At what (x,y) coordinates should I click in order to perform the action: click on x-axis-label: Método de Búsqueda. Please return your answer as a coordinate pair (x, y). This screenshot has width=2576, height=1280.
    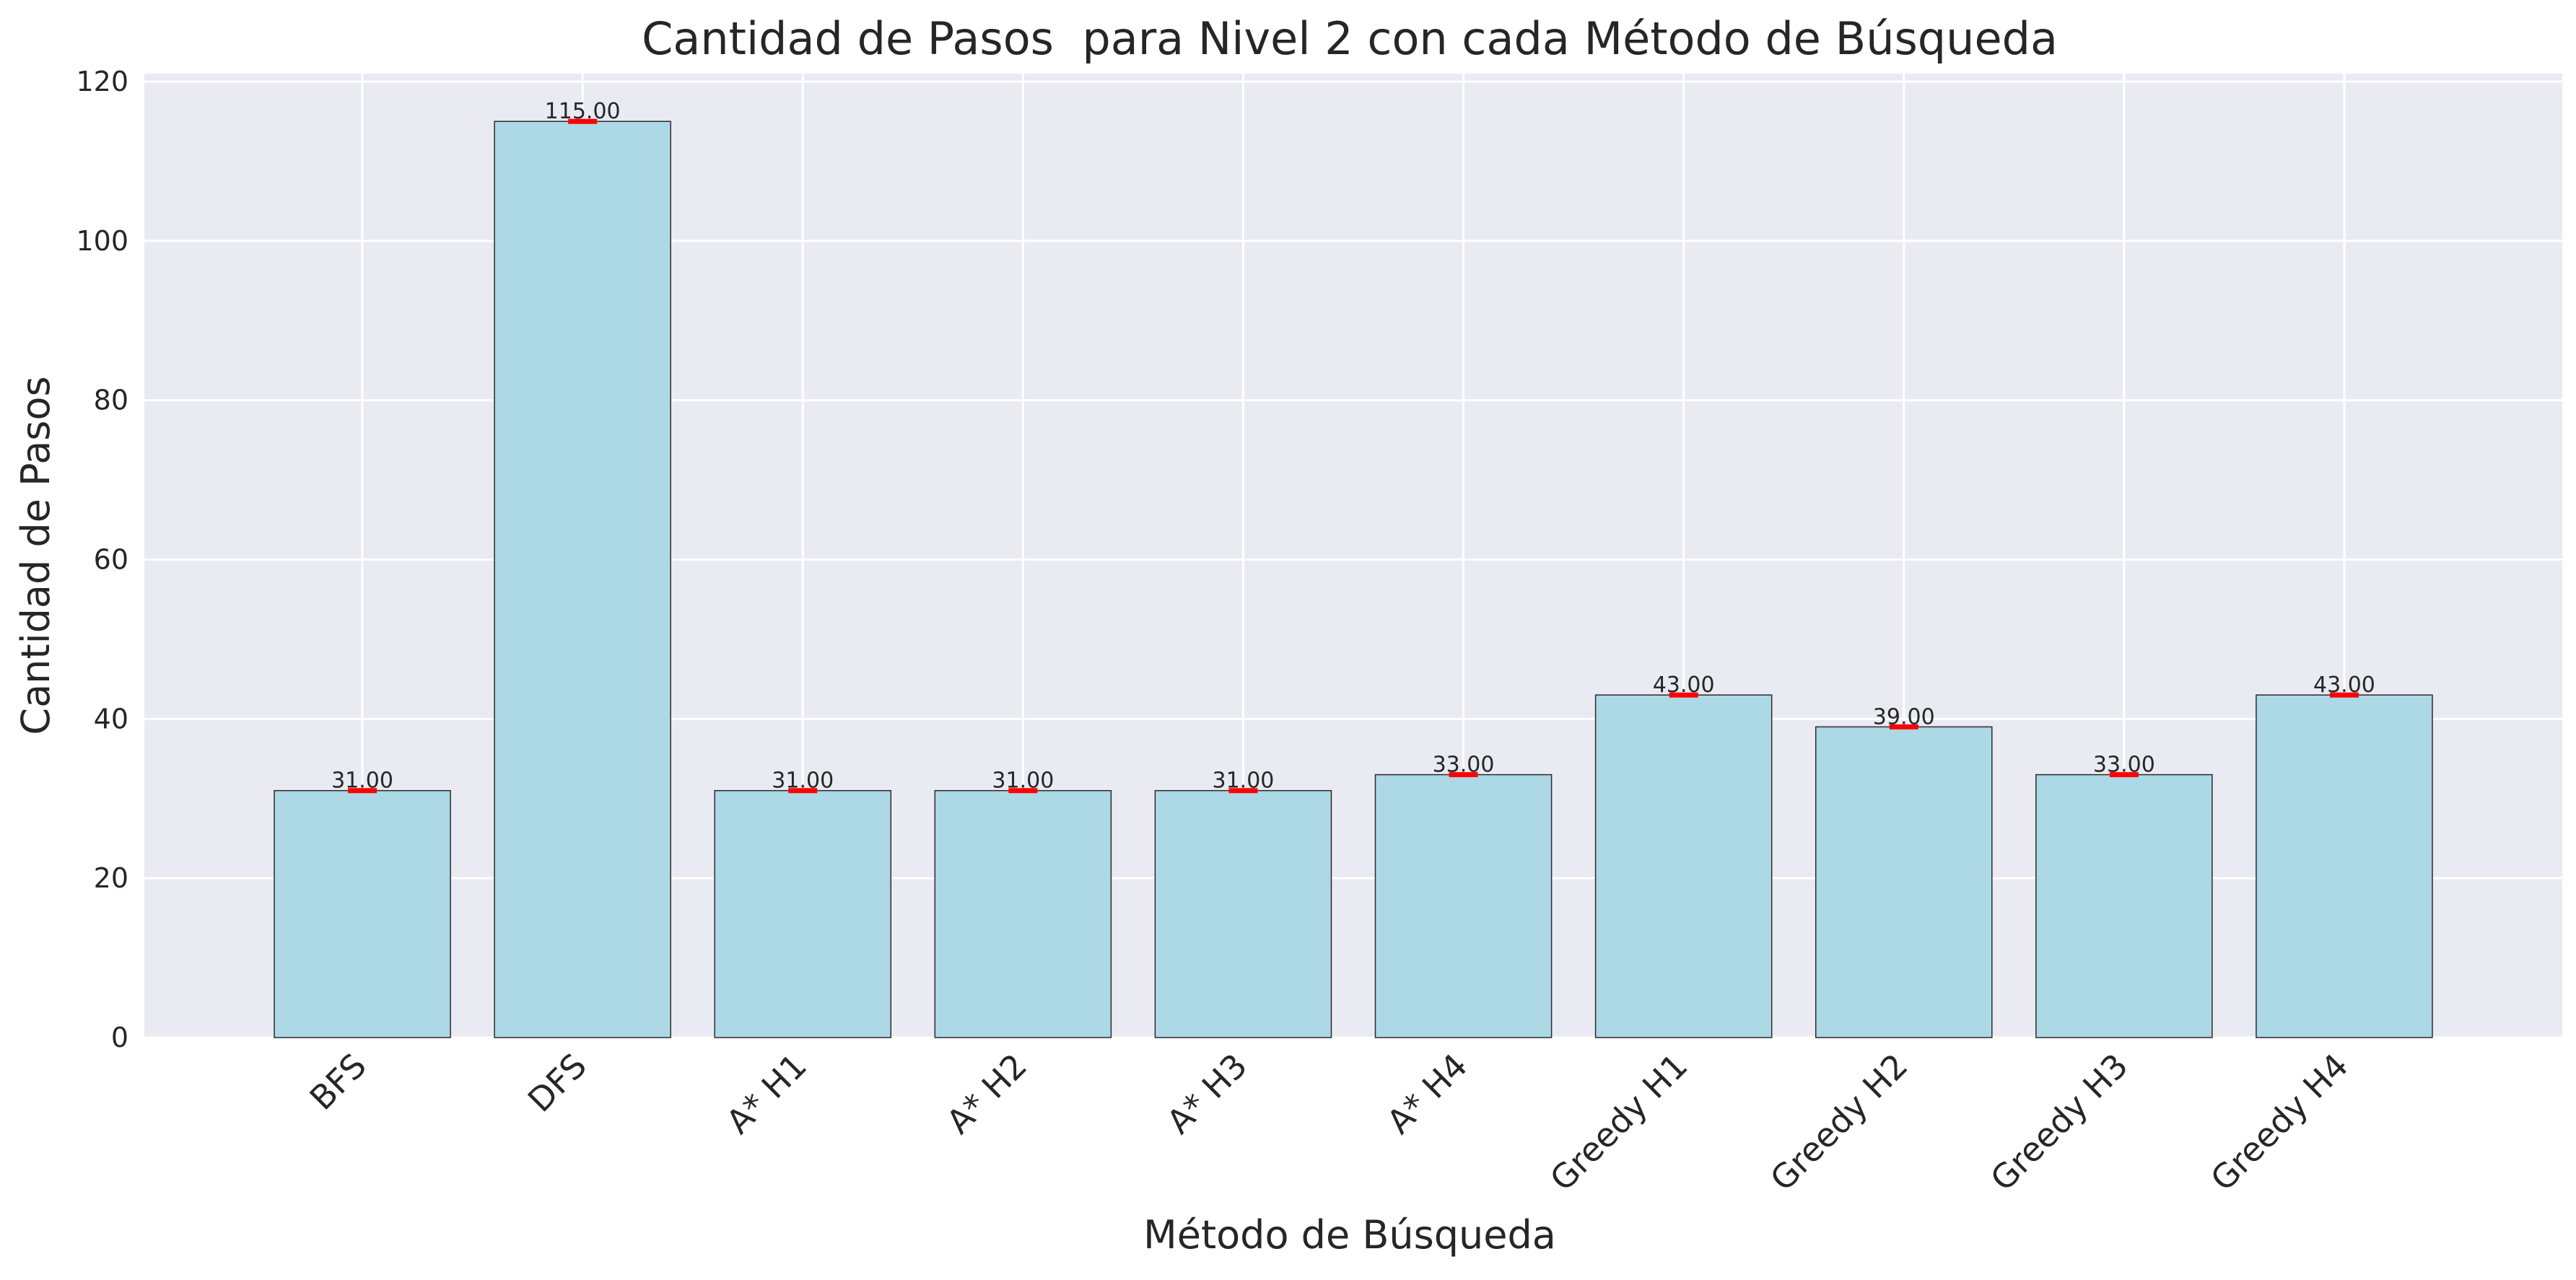
    Looking at the image, I should click on (1349, 1235).